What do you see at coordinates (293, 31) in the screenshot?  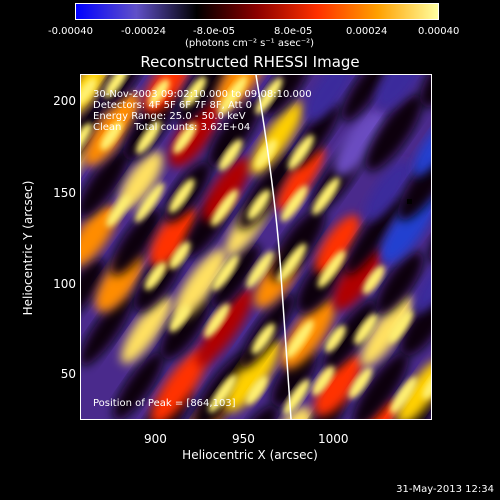 I see `colorbar-tick: 8.0e-05` at bounding box center [293, 31].